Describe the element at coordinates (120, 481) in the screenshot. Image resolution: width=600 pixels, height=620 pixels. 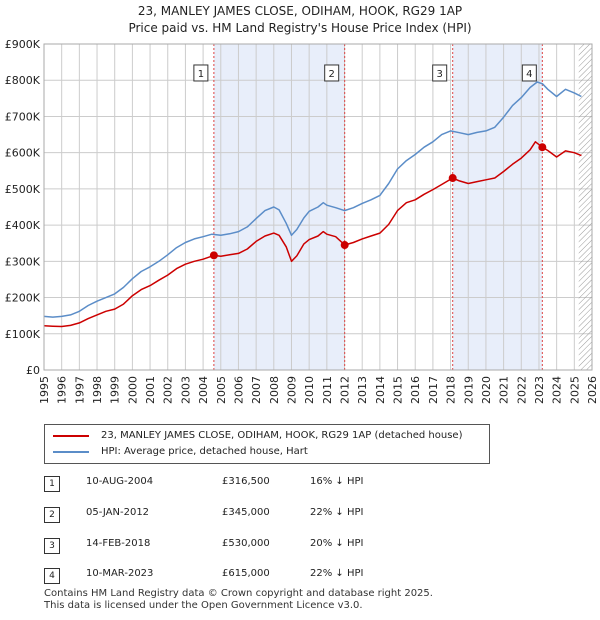
I see `transaction-date: 10-AUG-2004` at that location.